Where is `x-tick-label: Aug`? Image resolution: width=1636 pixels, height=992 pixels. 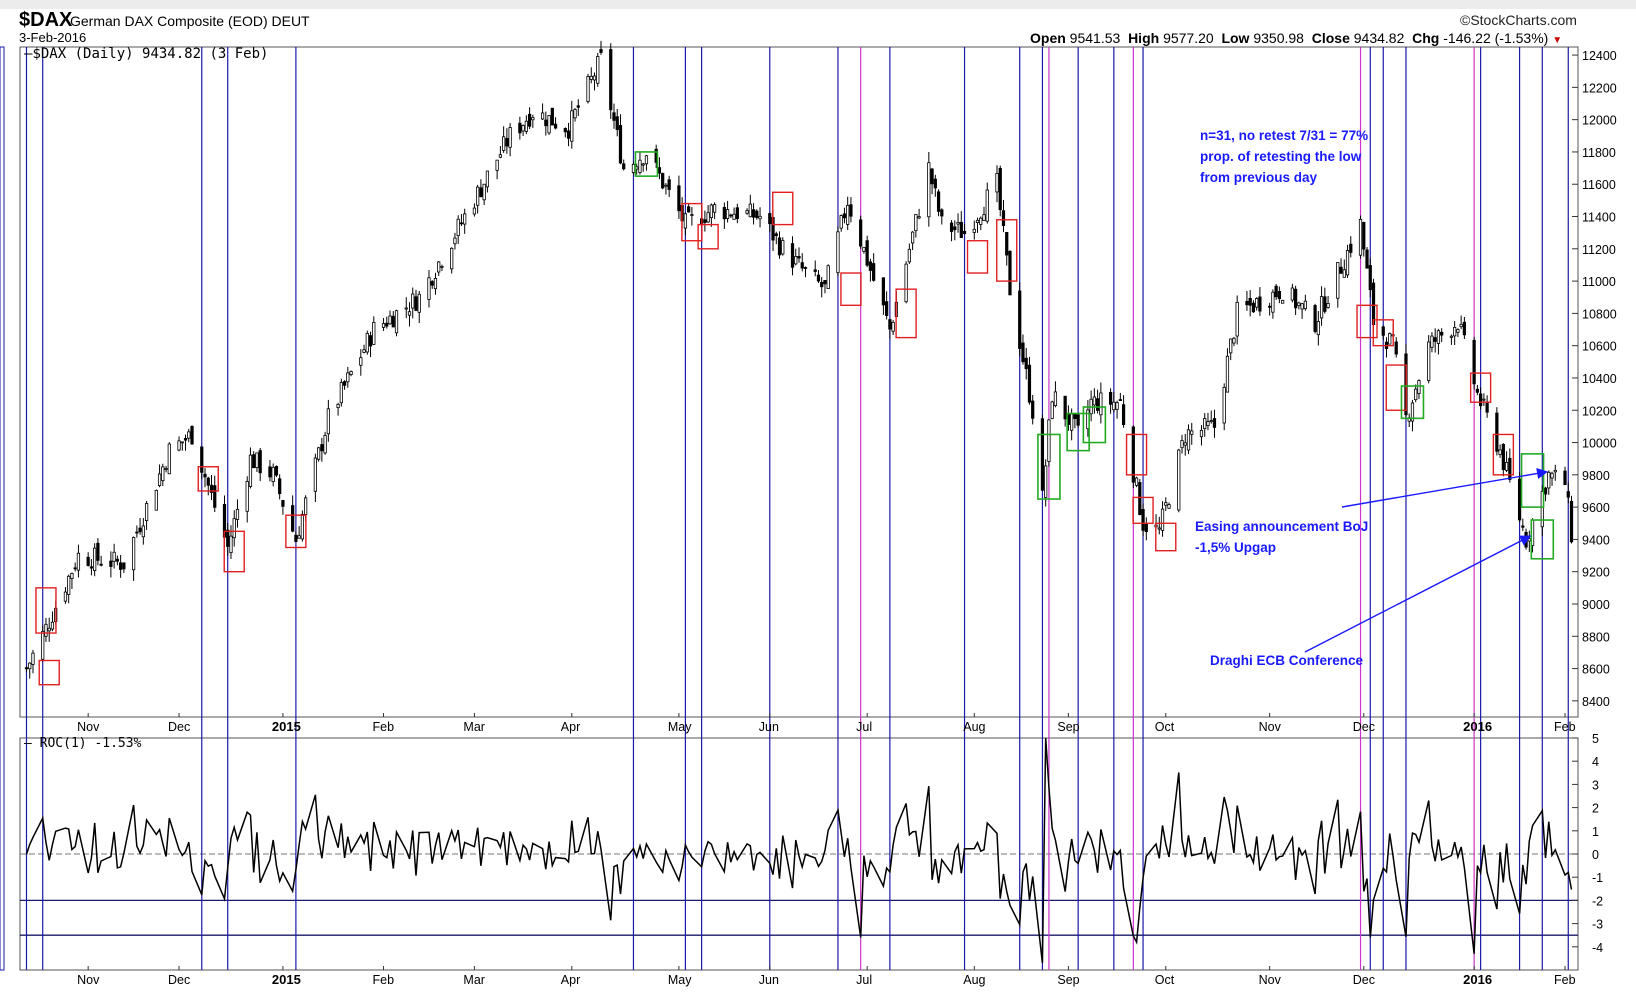 x-tick-label: Aug is located at coordinates (974, 727).